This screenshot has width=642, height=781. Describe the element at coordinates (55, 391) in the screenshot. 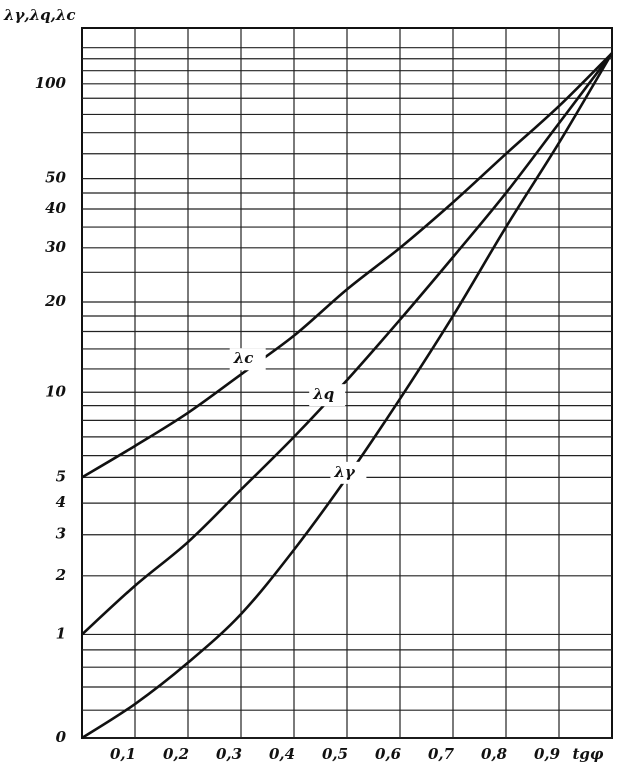

I see `y-tick-label: 10` at that location.